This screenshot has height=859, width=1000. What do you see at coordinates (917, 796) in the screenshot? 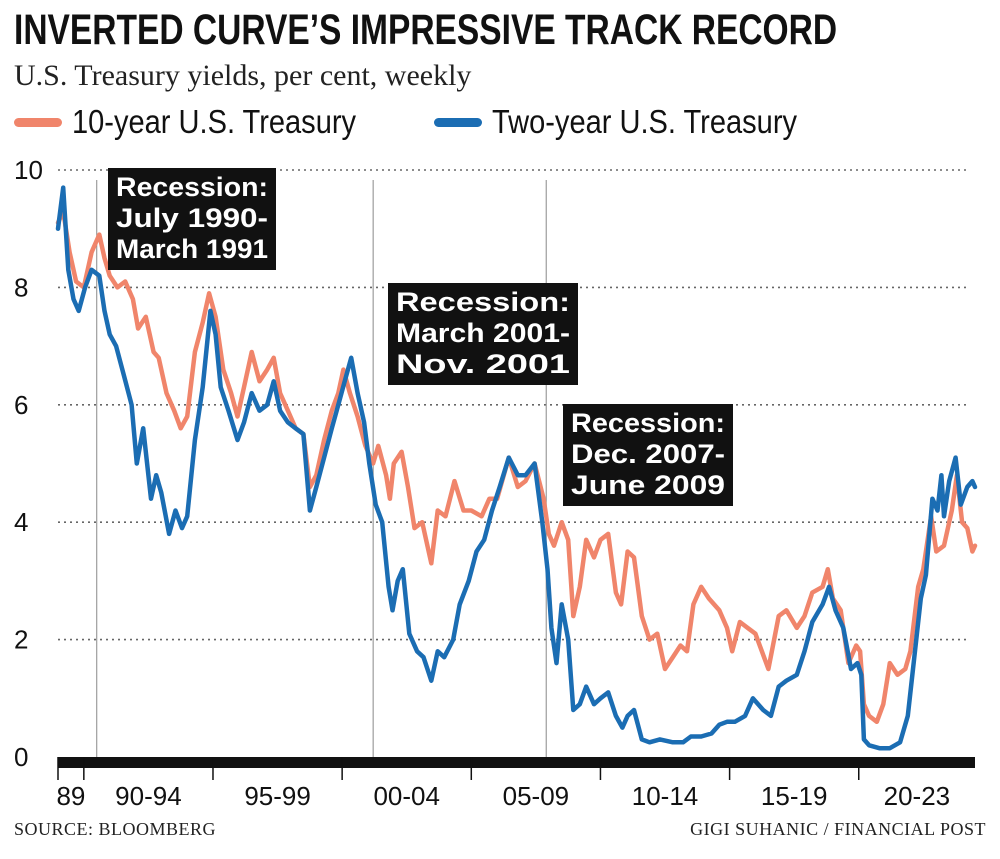
I see `x-tick-20-23: 20-23` at bounding box center [917, 796].